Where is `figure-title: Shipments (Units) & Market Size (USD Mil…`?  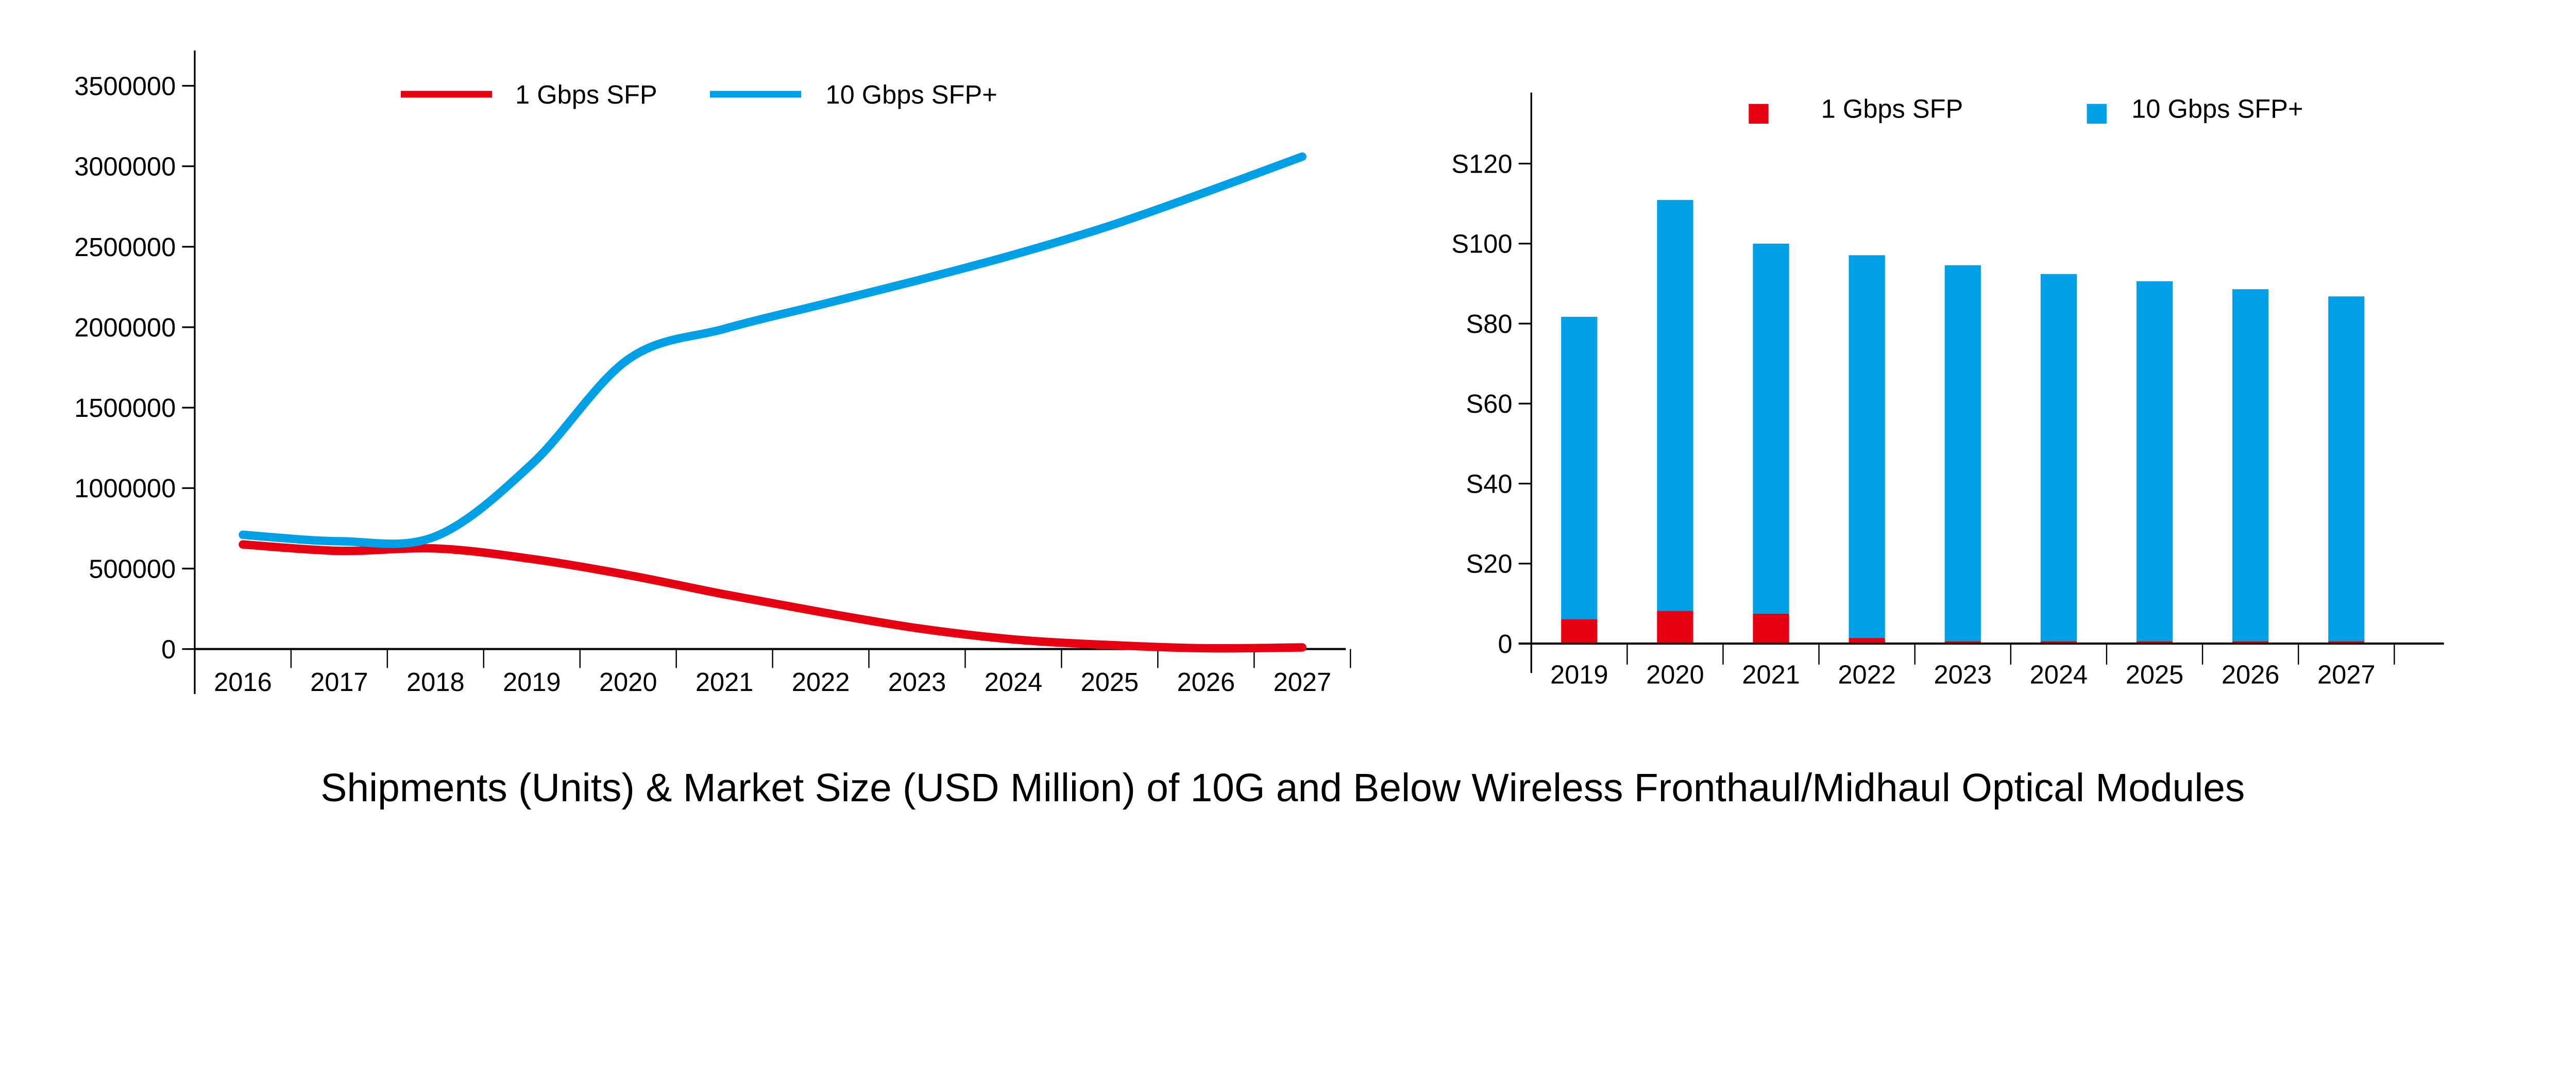 figure-title: Shipments (Units) & Market Size (USD Mil… is located at coordinates (1282, 788).